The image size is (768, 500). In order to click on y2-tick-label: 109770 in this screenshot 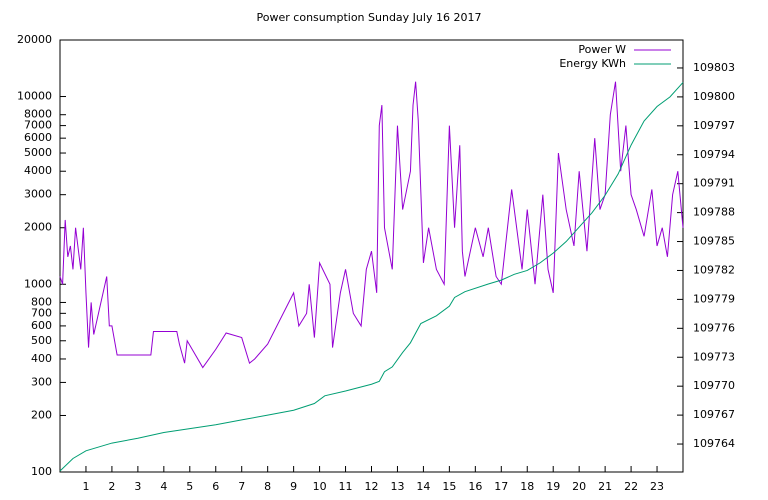, I will do `click(714, 385)`.